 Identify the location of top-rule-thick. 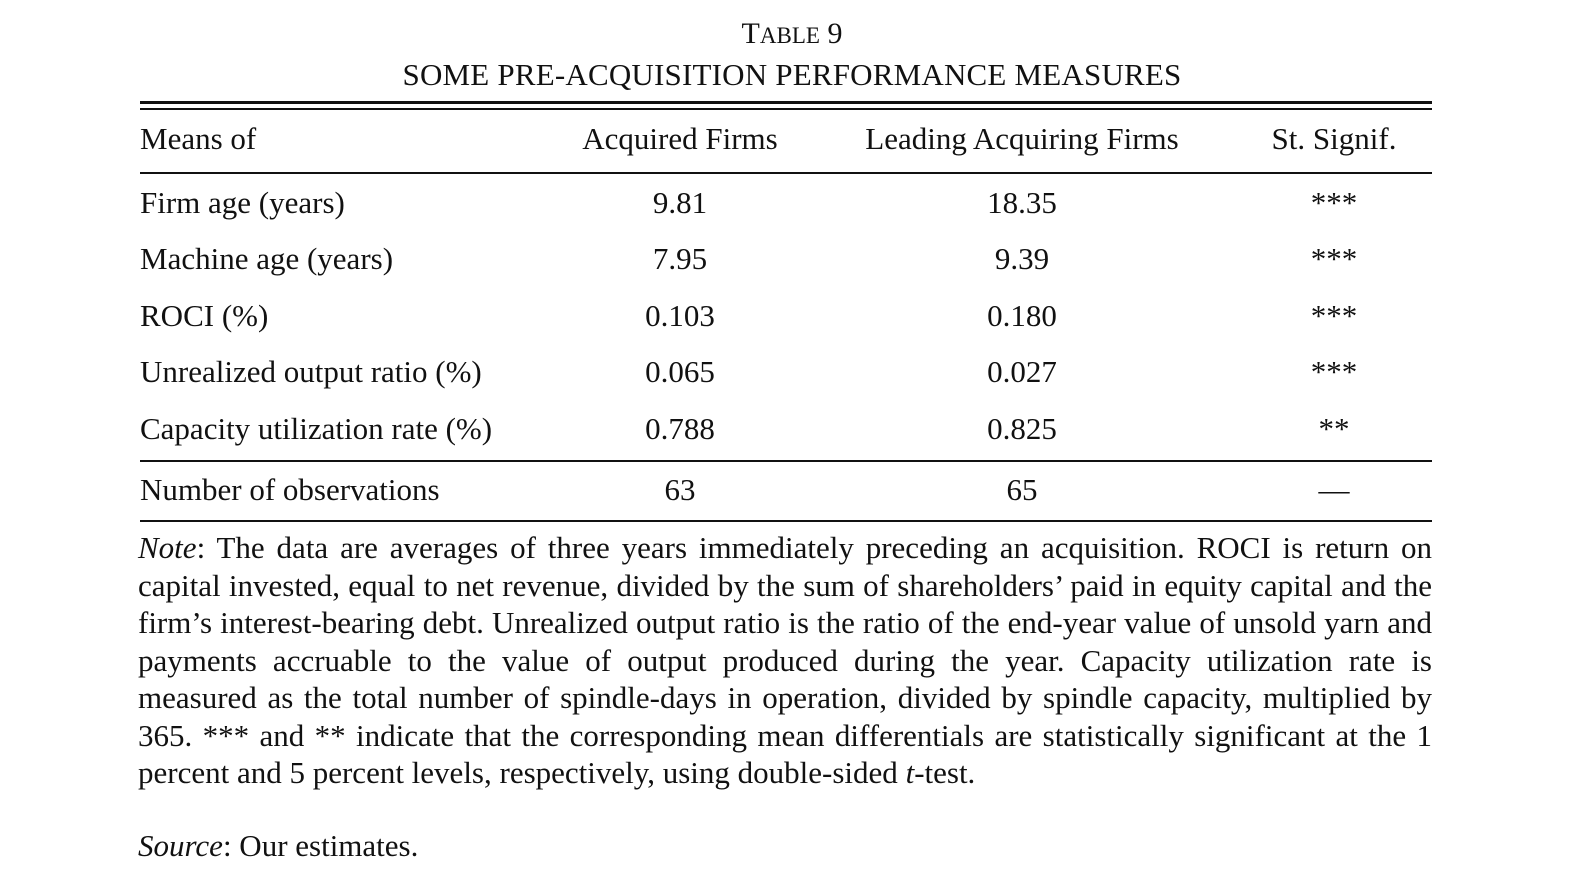
(786, 102).